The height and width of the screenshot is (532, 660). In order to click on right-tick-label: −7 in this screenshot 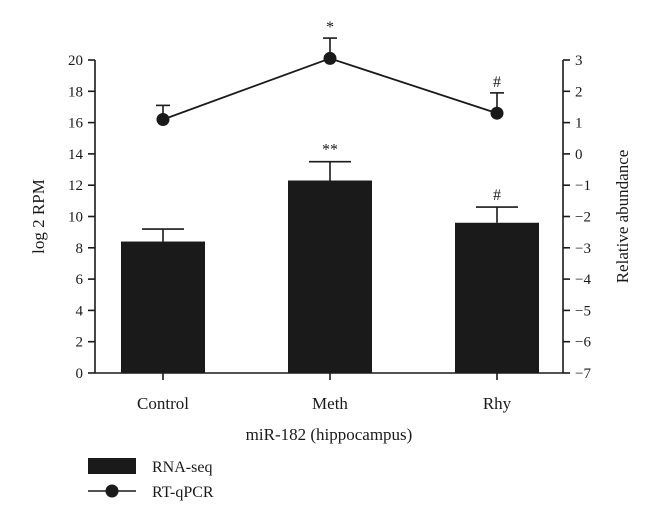, I will do `click(583, 374)`.